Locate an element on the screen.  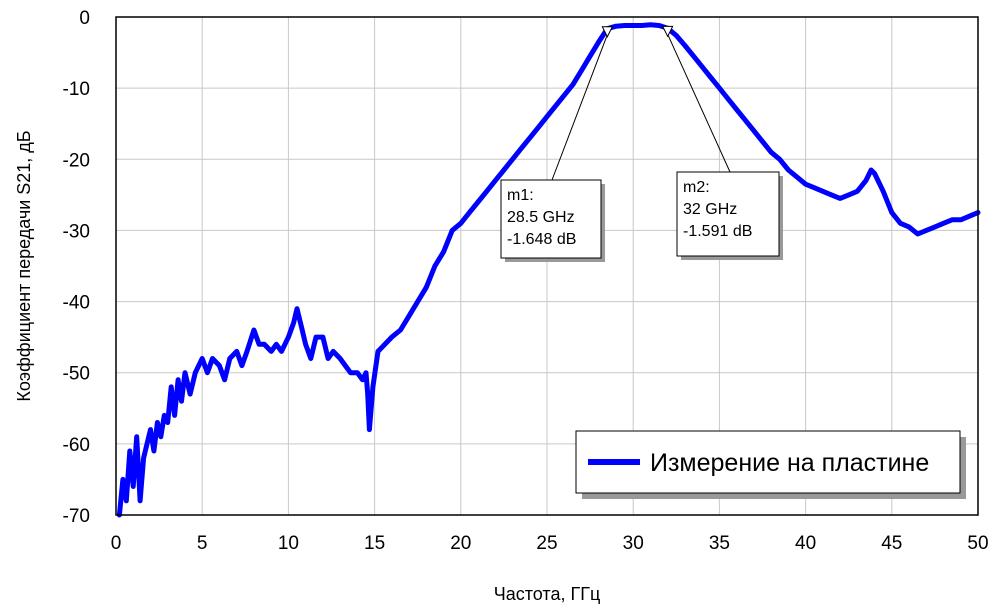
y-tick-label: -20 is located at coordinates (76, 160).